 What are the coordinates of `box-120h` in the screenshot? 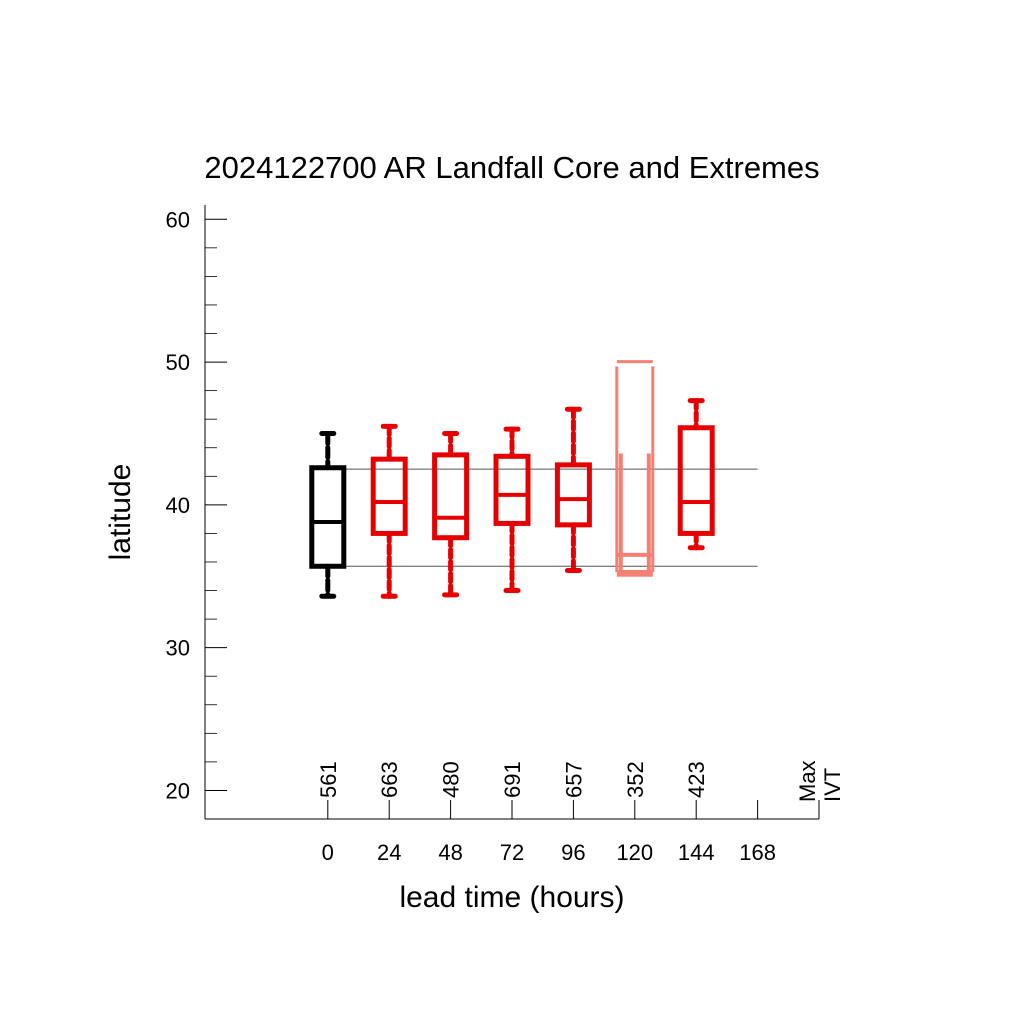 It's located at (635, 468).